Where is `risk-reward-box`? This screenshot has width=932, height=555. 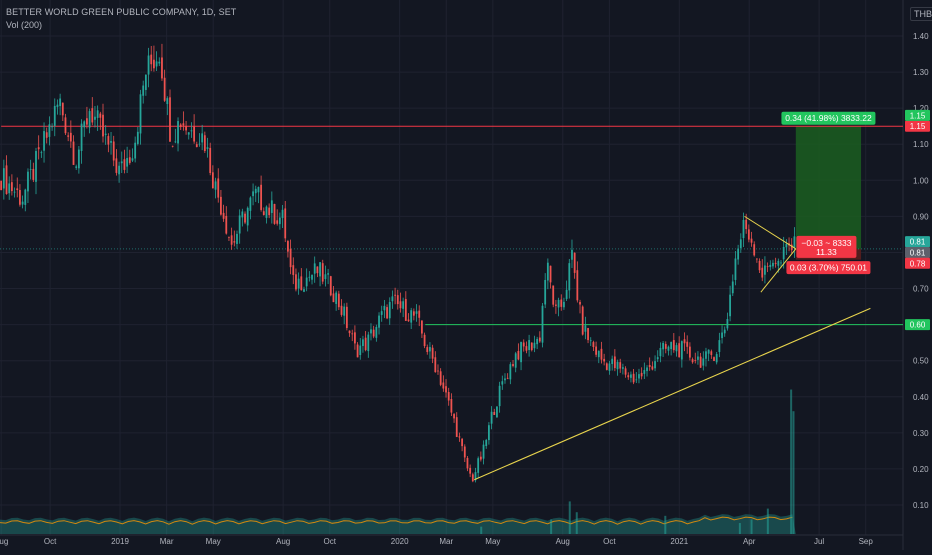 risk-reward-box is located at coordinates (826, 246).